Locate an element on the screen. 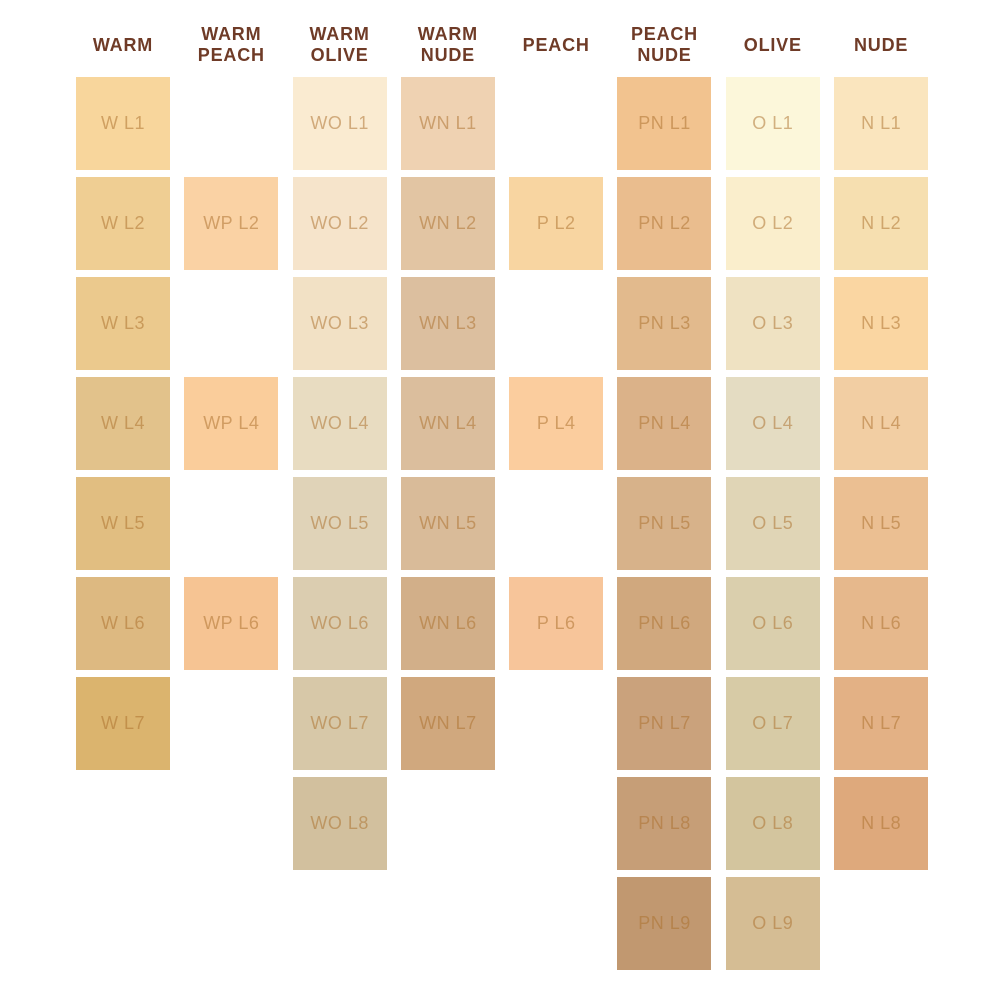  swatch-w-l1: W L1 is located at coordinates (123, 123).